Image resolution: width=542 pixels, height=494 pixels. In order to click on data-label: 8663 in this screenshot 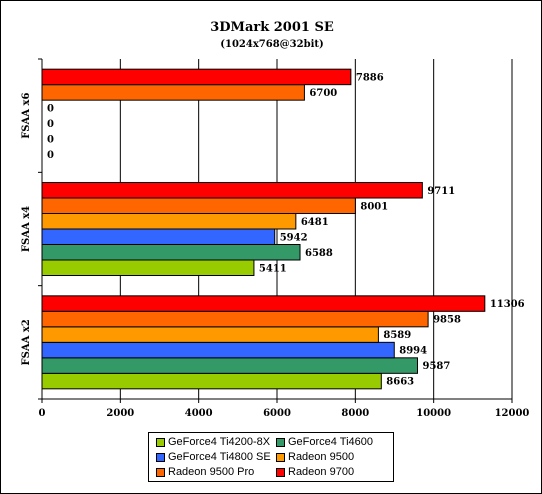, I will do `click(400, 382)`.